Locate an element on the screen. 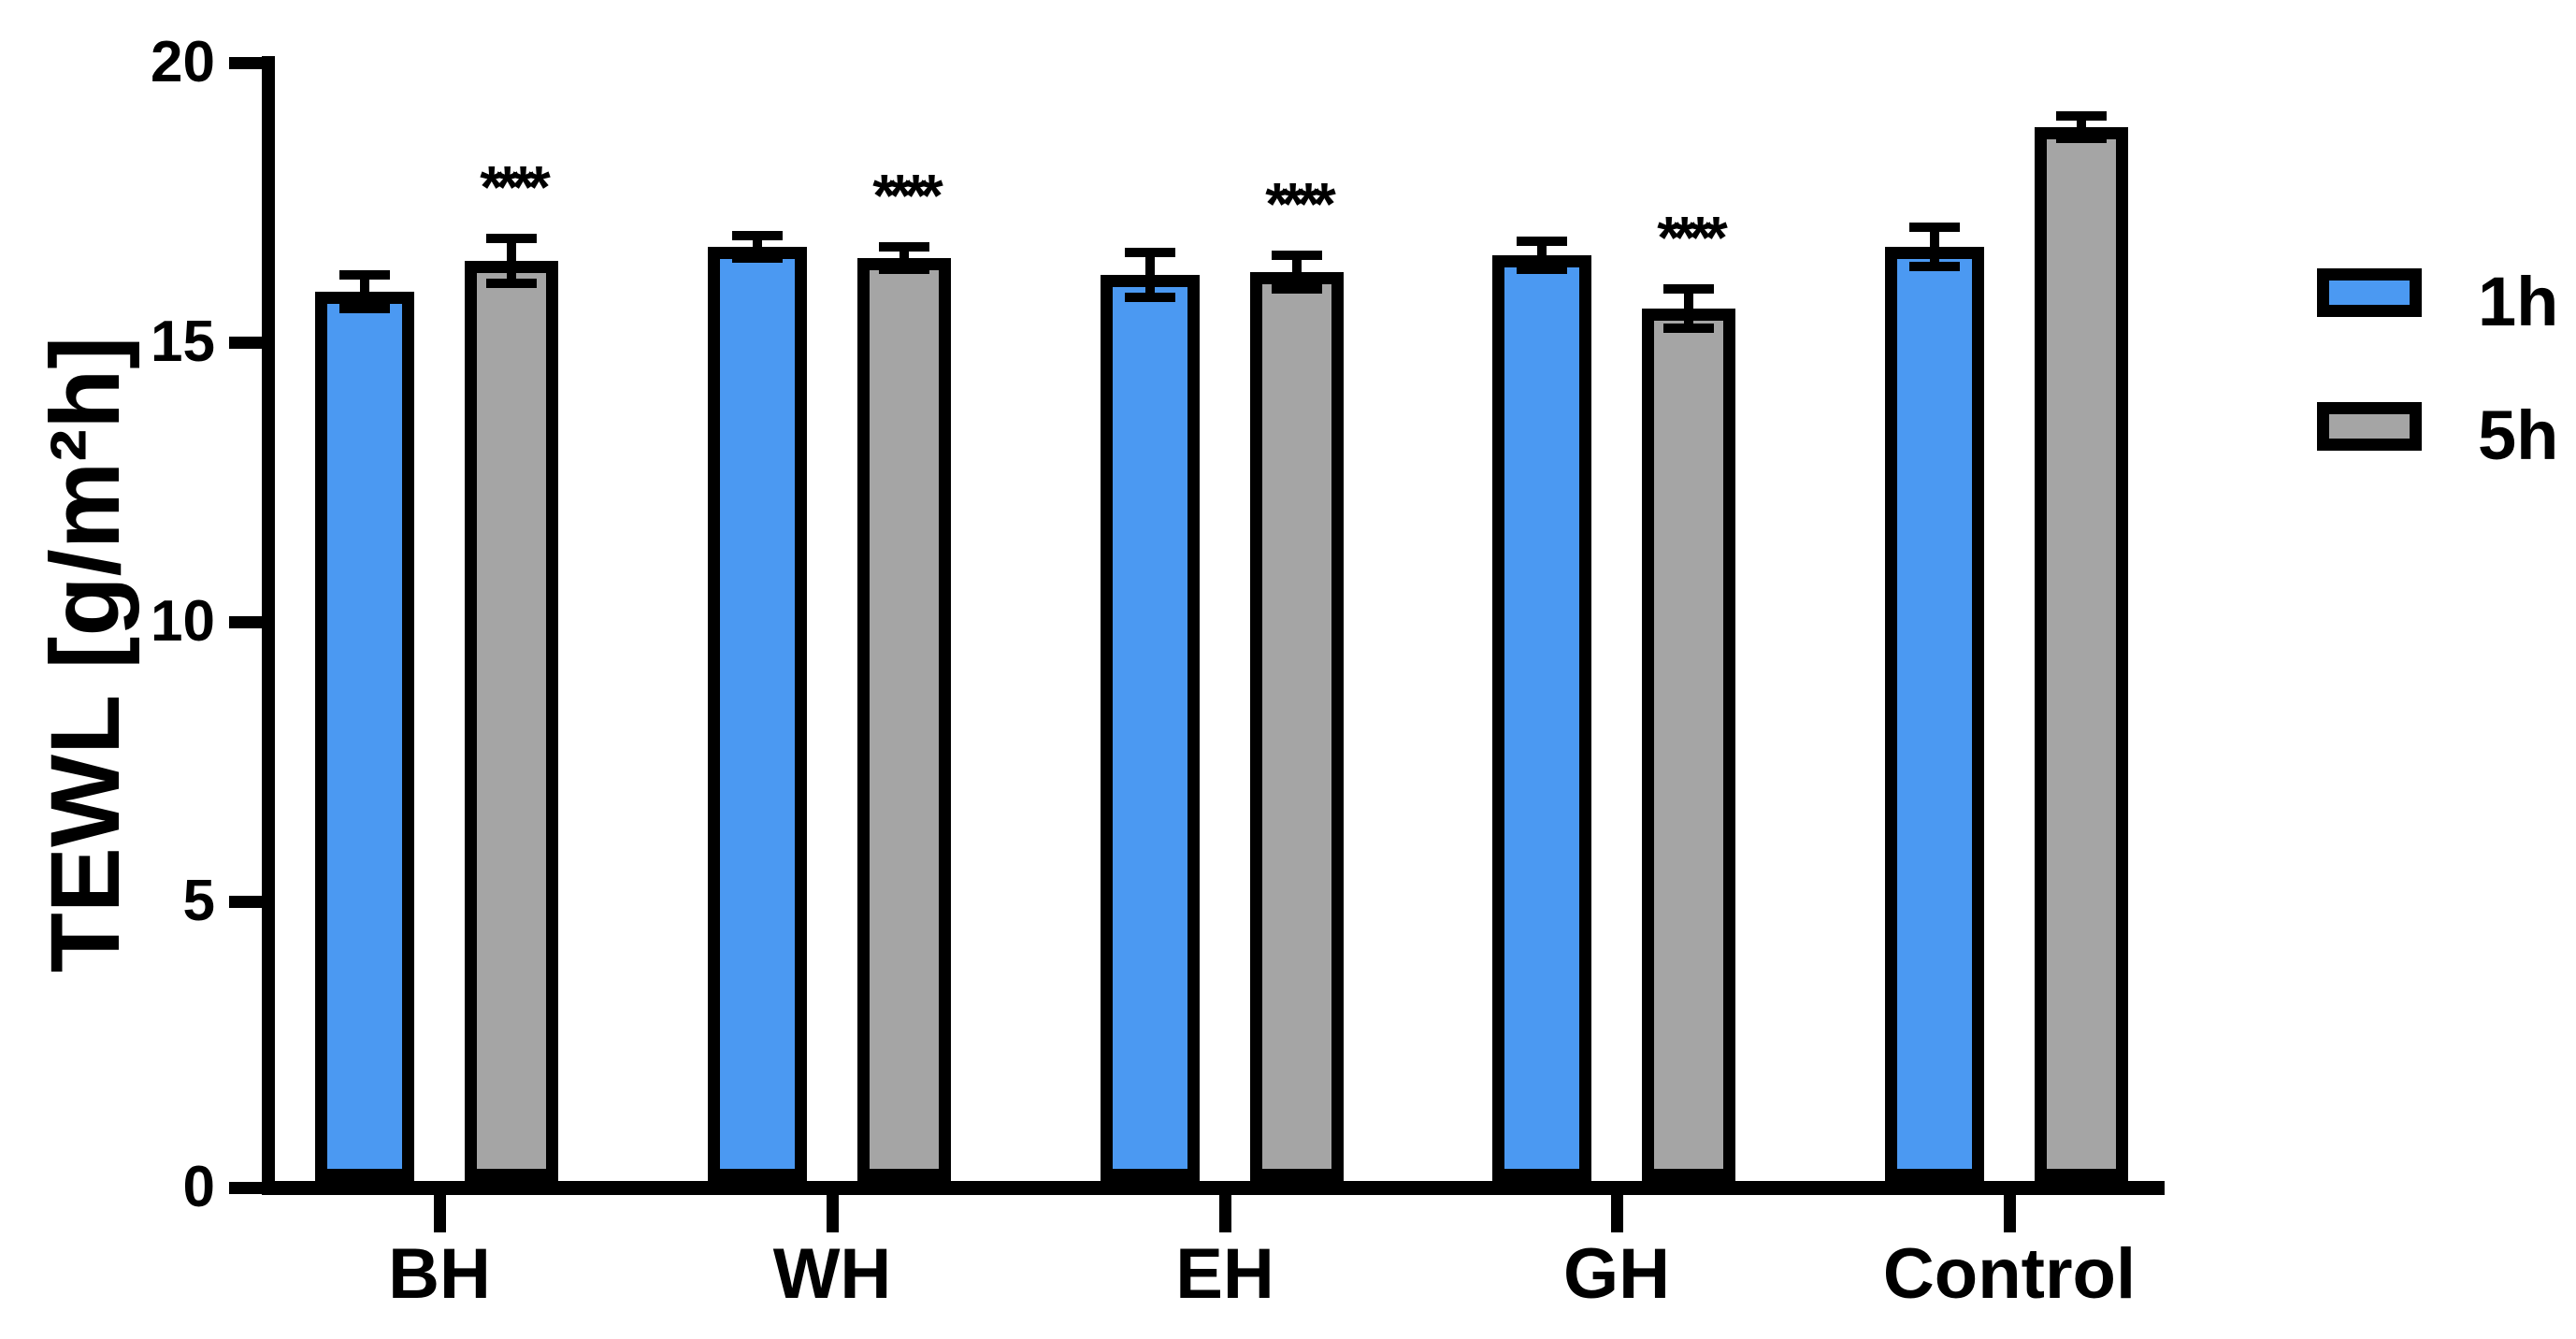 This screenshot has height=1339, width=2576. error-bar-cap-top-wh-1h is located at coordinates (758, 236).